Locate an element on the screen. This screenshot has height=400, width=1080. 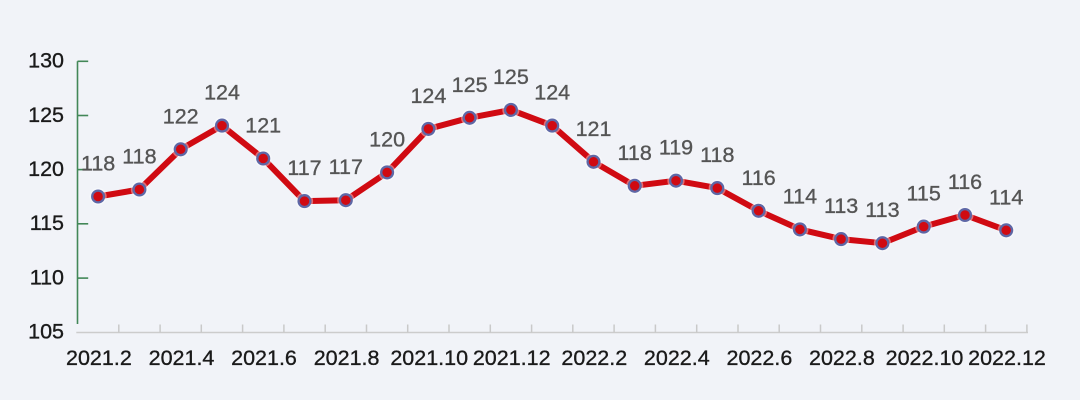
svg-text: 2021.2 is located at coordinates (99, 358).